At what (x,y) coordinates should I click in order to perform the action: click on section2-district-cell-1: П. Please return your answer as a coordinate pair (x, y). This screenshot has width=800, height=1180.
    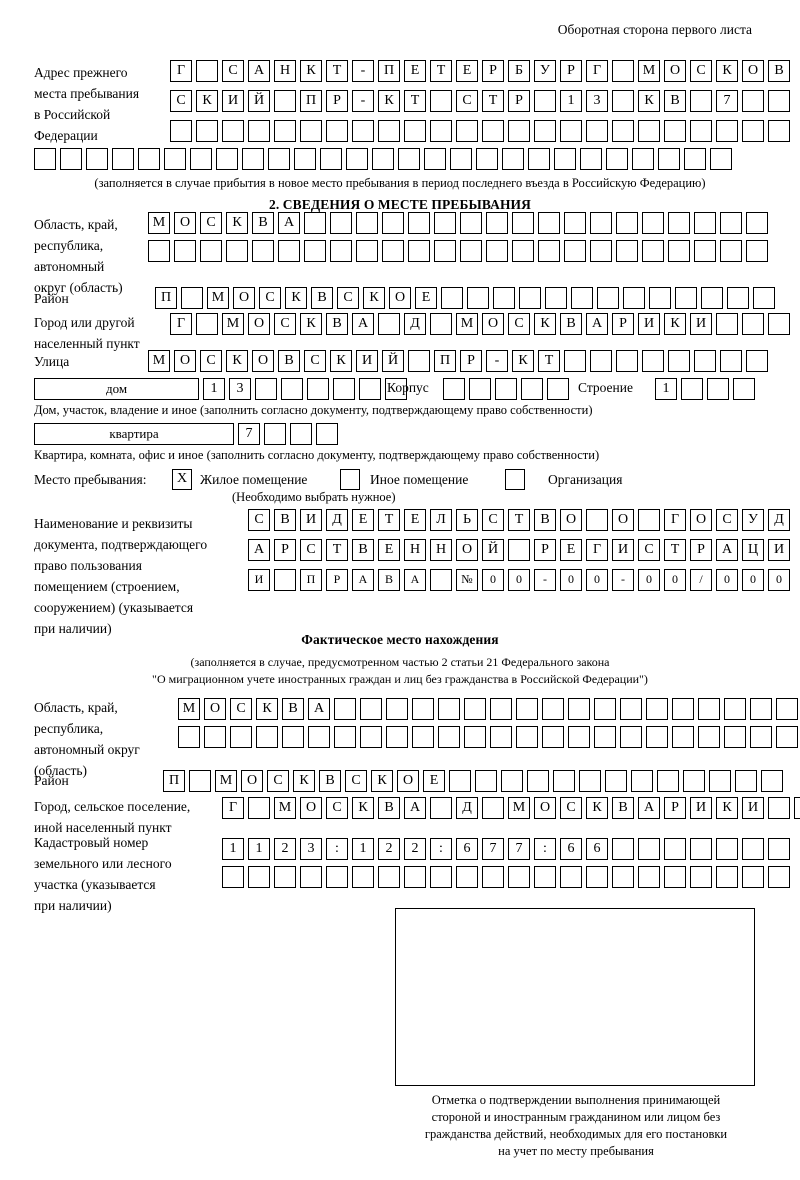
    Looking at the image, I should click on (166, 298).